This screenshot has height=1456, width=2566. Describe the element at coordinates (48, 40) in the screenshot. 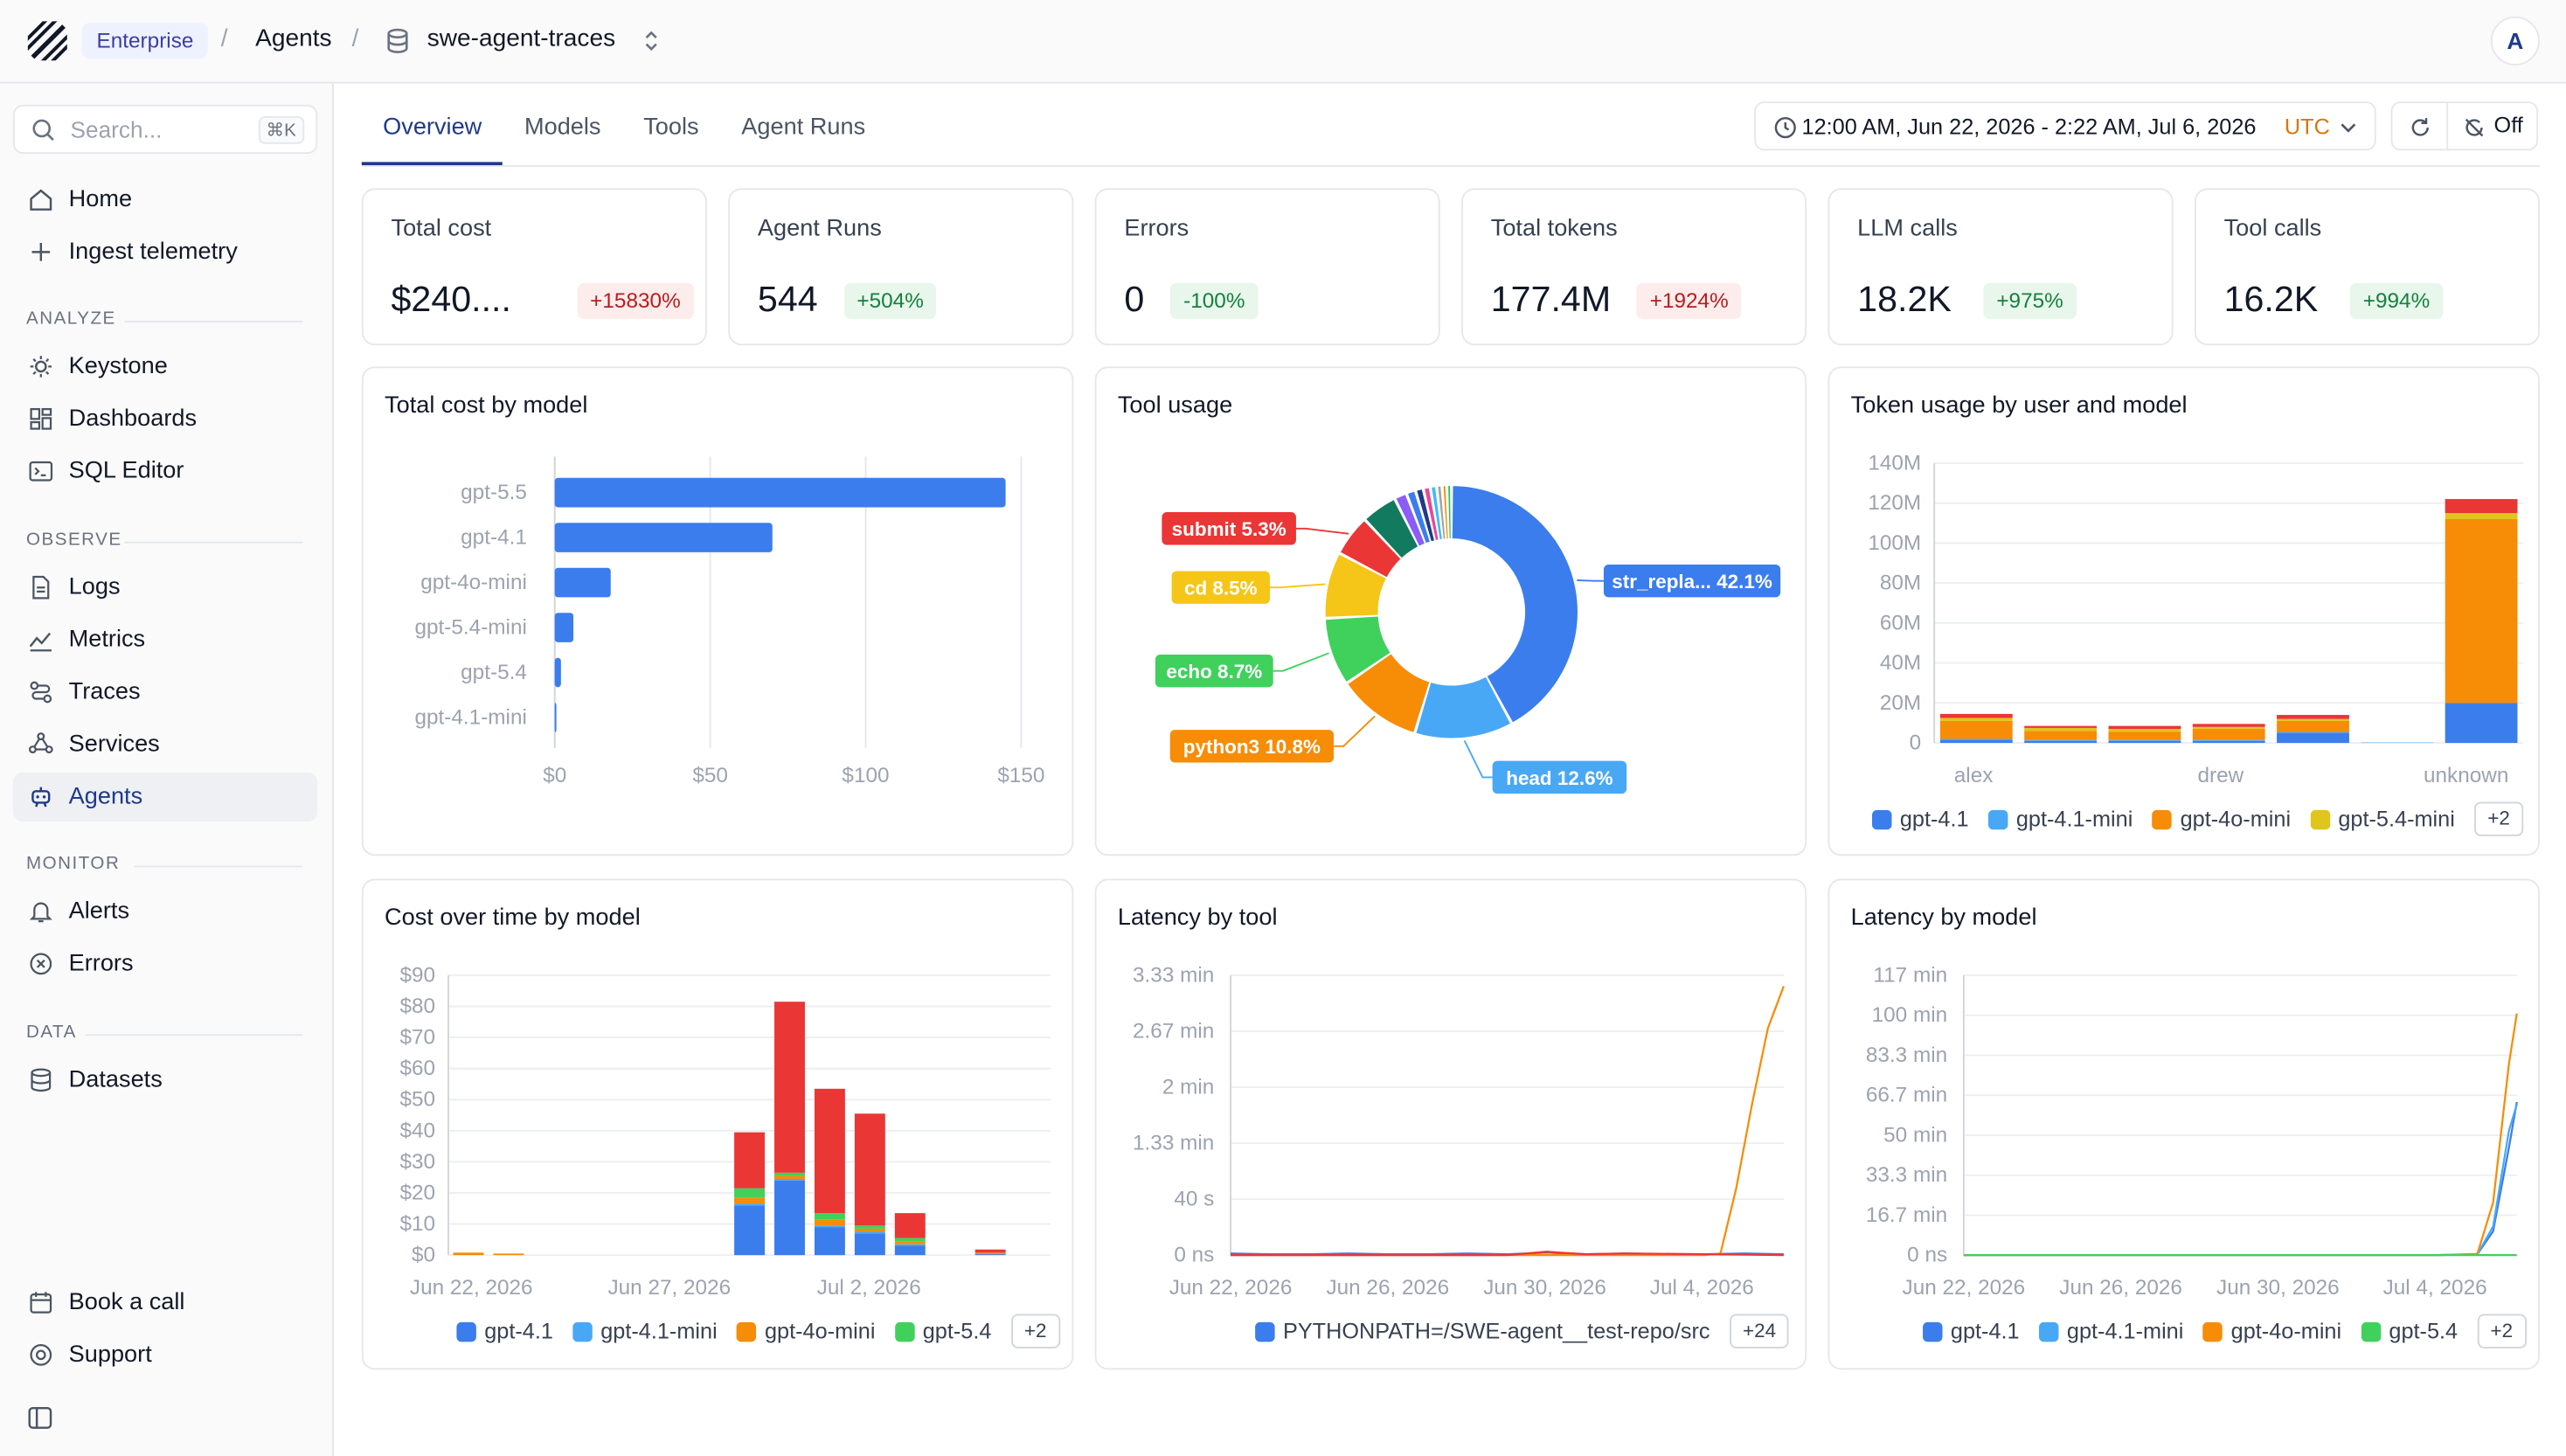

I see `logo-icon` at that location.